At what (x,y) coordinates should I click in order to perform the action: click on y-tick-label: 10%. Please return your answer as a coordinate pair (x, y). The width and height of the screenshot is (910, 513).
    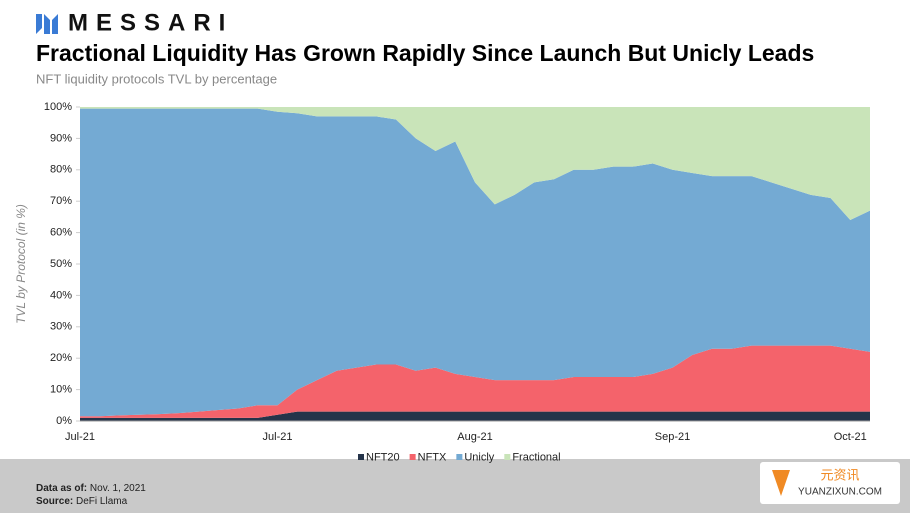
    Looking at the image, I should click on (61, 390).